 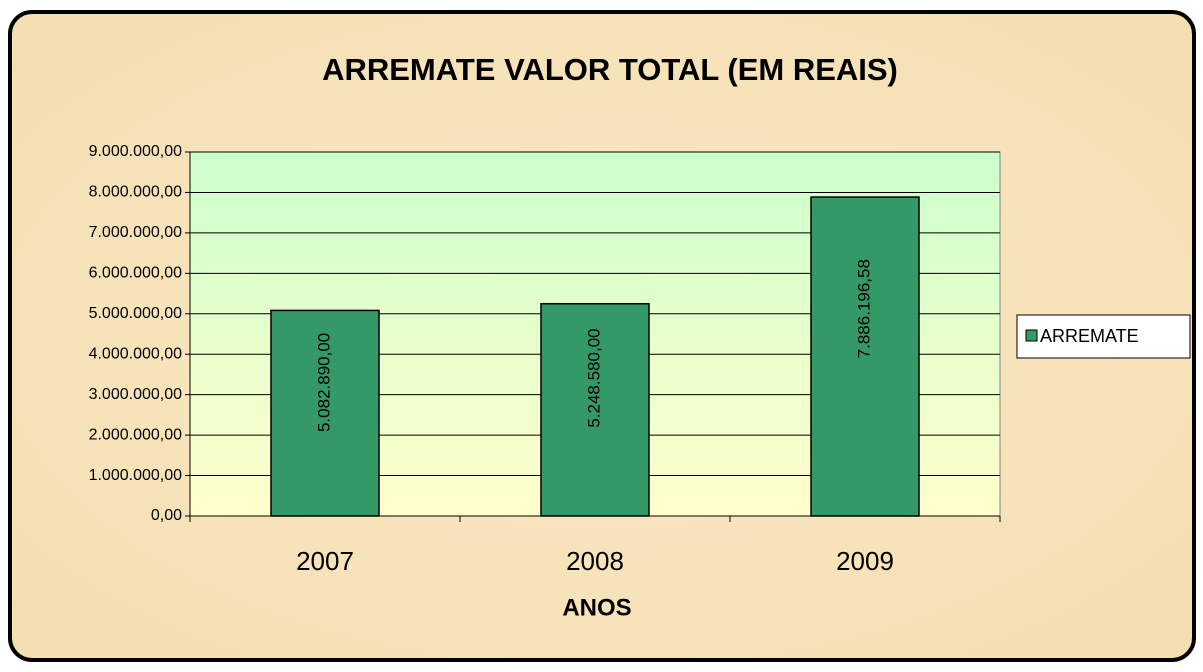 What do you see at coordinates (136, 232) in the screenshot?
I see `y-tick-label: 7.000.000,00` at bounding box center [136, 232].